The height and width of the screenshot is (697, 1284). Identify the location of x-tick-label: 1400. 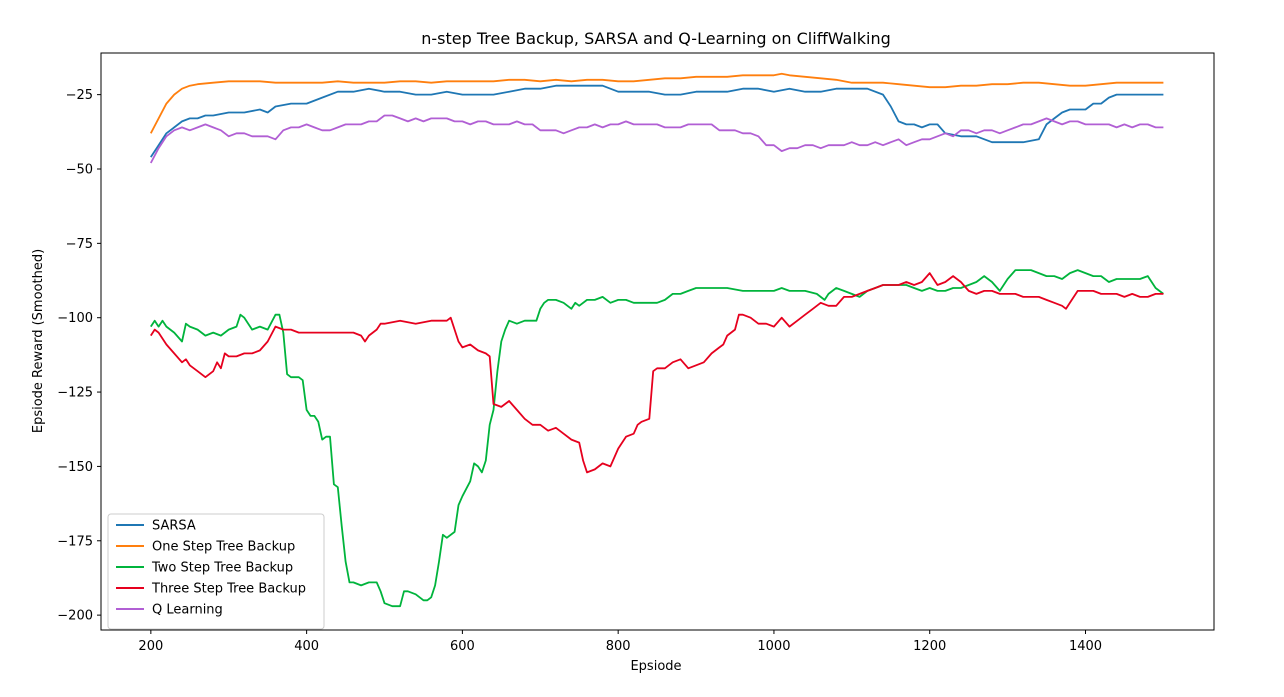
(1085, 646).